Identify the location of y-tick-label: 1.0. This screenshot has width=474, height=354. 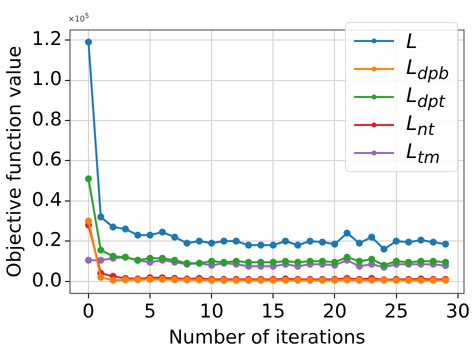
(47, 79).